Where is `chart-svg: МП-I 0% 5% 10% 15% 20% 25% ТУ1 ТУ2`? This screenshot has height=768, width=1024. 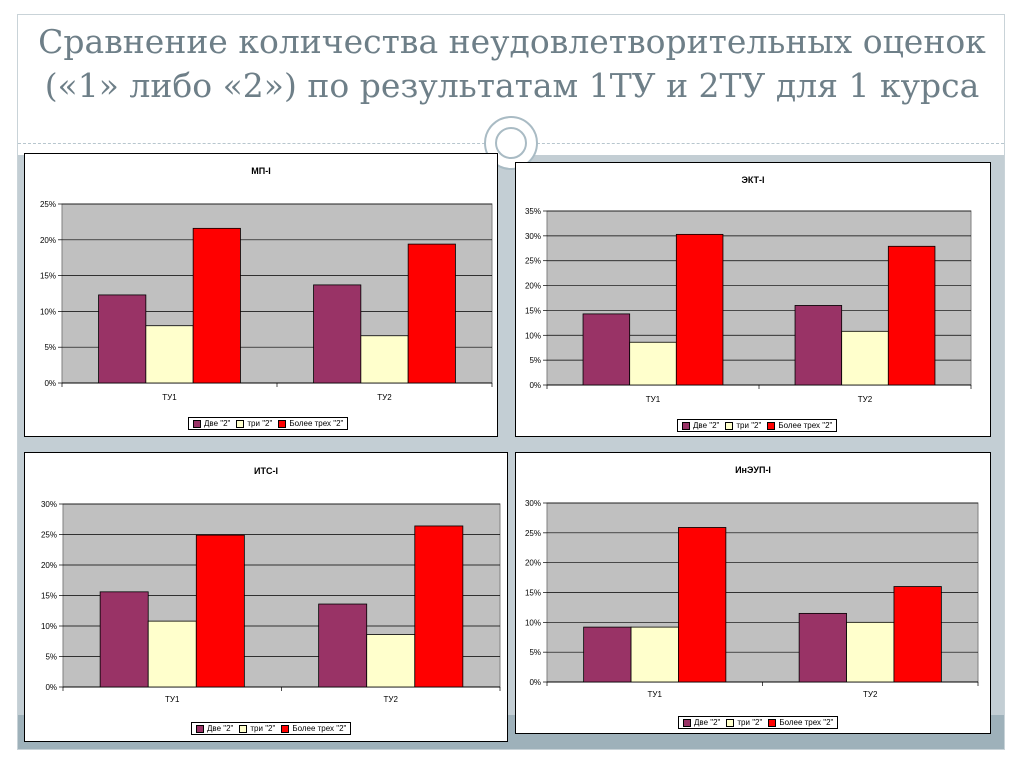
chart-svg: МП-I 0% 5% 10% 15% 20% 25% ТУ1 ТУ2 is located at coordinates (266, 284).